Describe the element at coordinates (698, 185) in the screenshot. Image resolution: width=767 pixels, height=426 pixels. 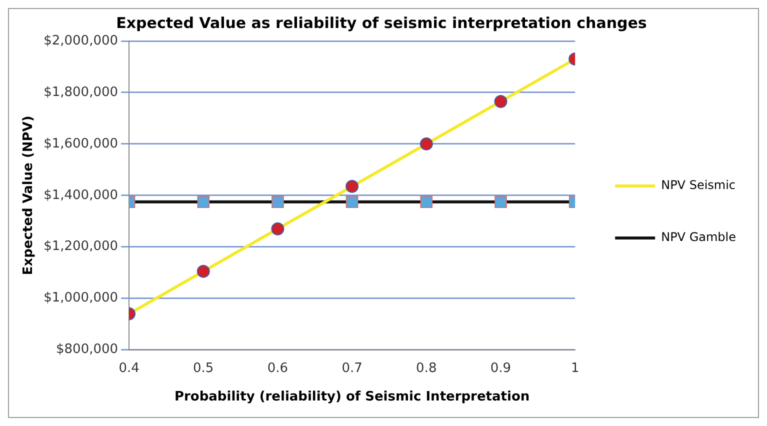
I see `legend-label: NPV Seismic` at that location.